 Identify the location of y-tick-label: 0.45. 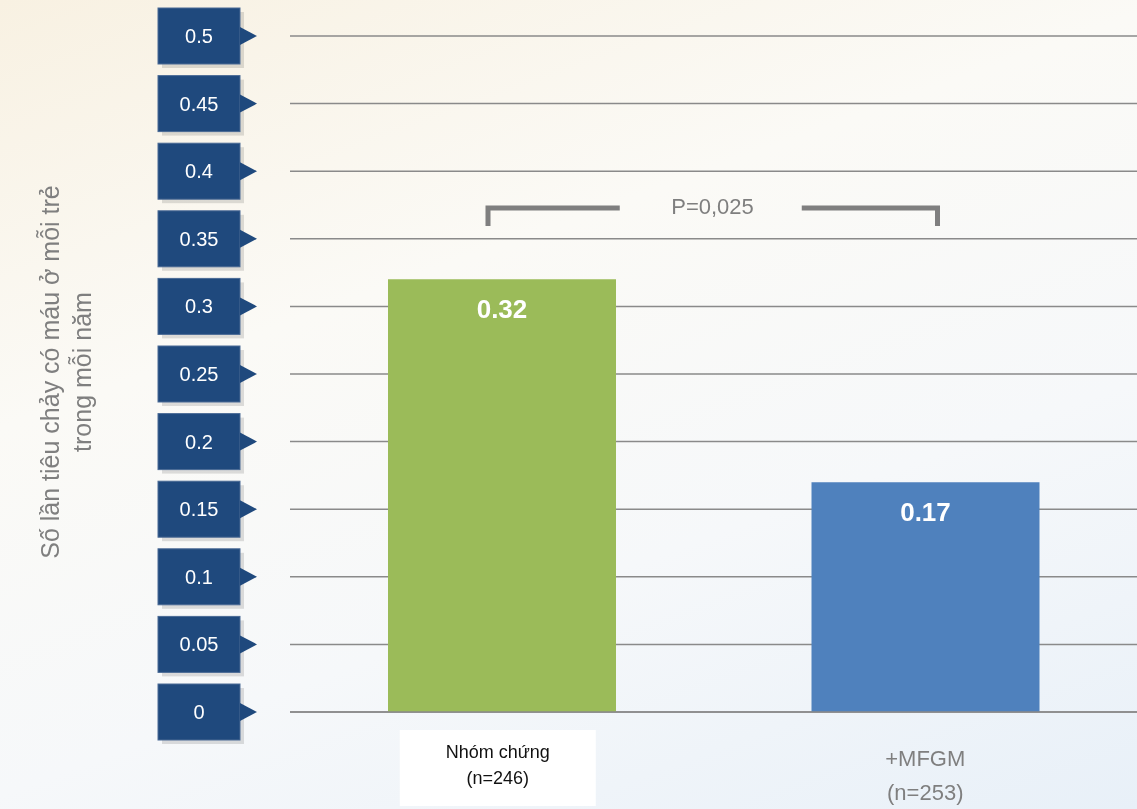
(199, 103).